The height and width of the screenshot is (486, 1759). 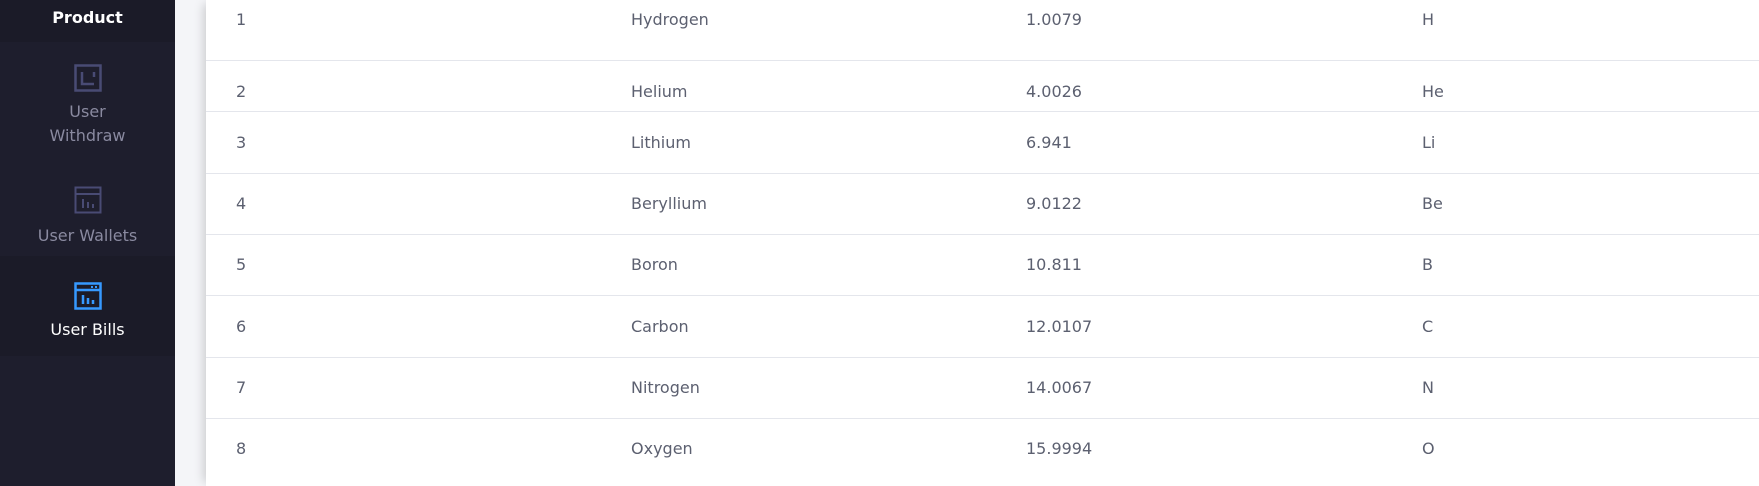 What do you see at coordinates (1428, 448) in the screenshot?
I see `cell-symbol: O` at bounding box center [1428, 448].